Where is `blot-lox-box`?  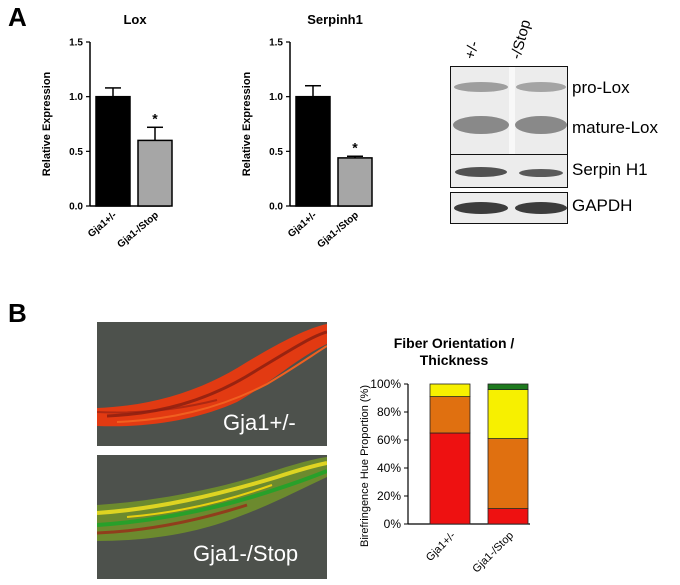 blot-lox-box is located at coordinates (509, 114).